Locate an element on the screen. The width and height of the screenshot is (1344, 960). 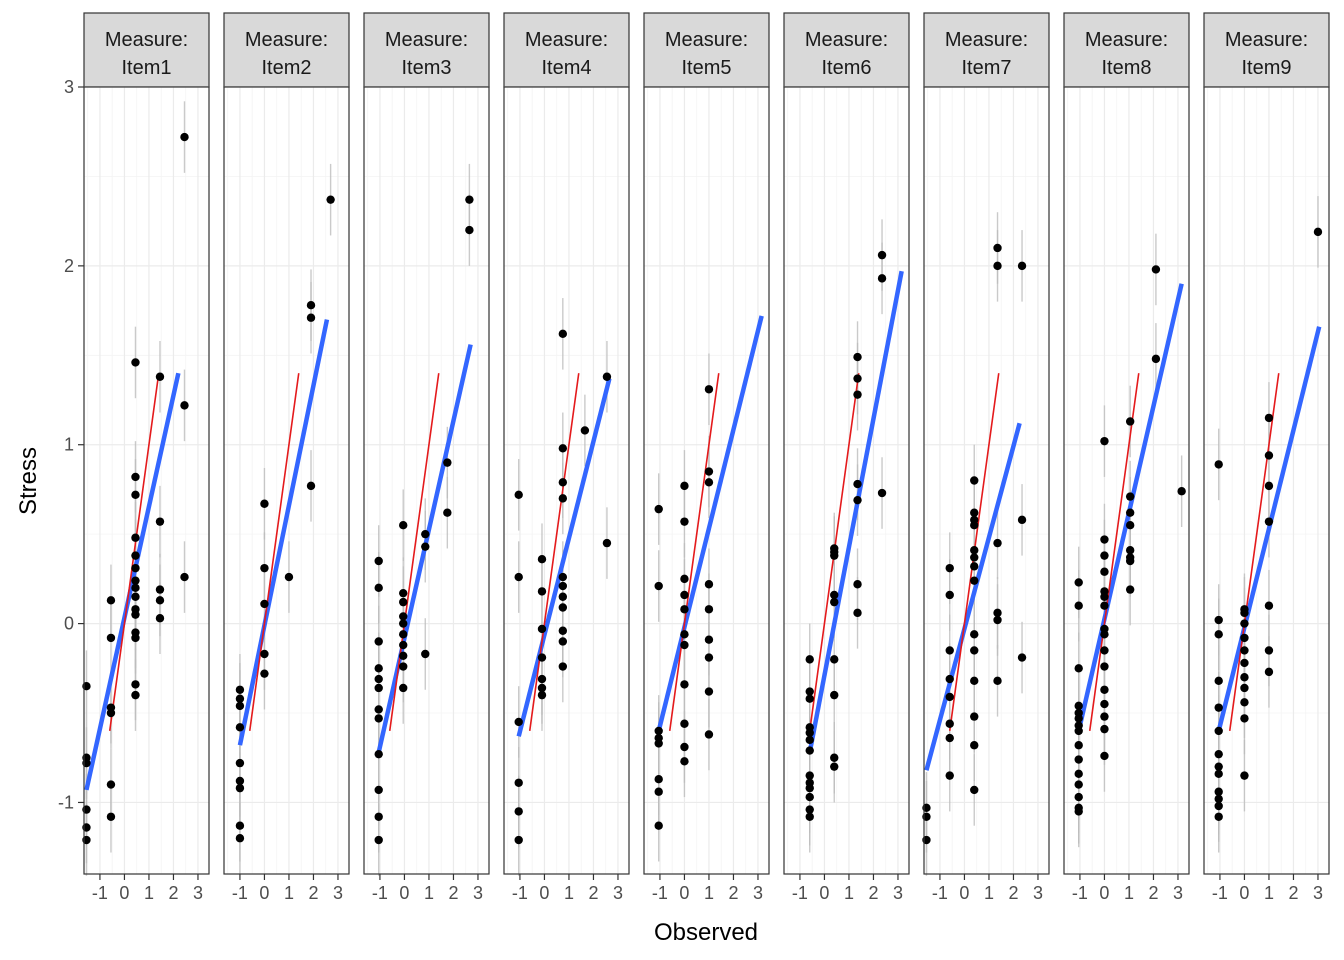
y-axis: -1 0 1 2 3 is located at coordinates (71, 444).